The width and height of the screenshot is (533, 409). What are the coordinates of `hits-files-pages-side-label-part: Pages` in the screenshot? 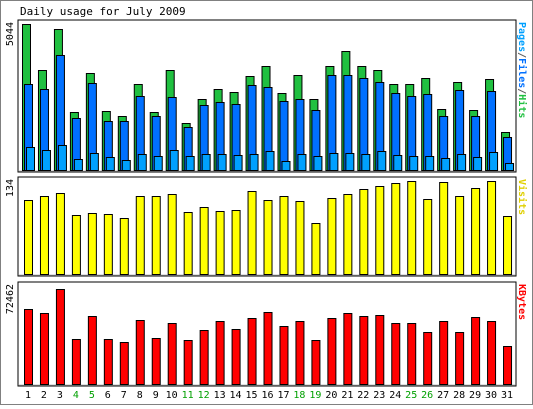 It's located at (521, 37).